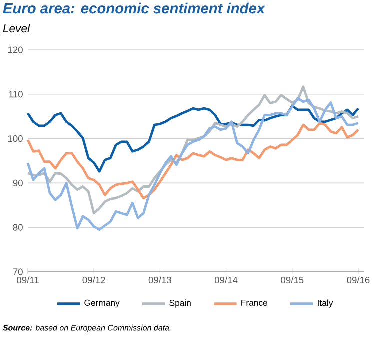  What do you see at coordinates (16, 94) in the screenshot?
I see `y-tick-label: 110` at bounding box center [16, 94].